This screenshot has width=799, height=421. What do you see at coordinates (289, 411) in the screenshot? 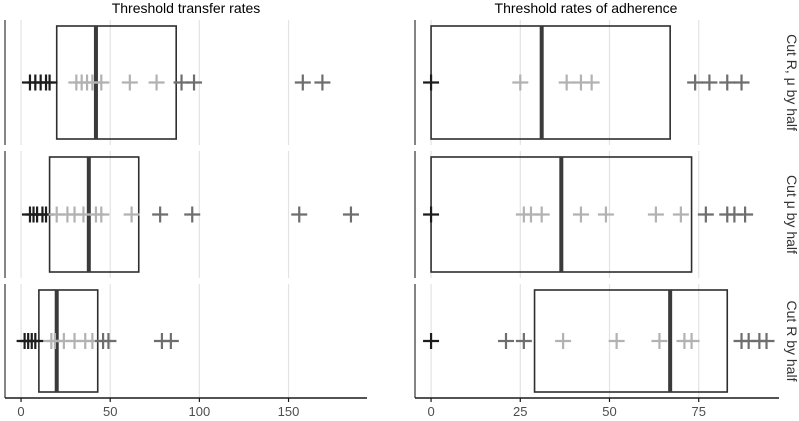
I see `x-tick-label: 150` at bounding box center [289, 411].